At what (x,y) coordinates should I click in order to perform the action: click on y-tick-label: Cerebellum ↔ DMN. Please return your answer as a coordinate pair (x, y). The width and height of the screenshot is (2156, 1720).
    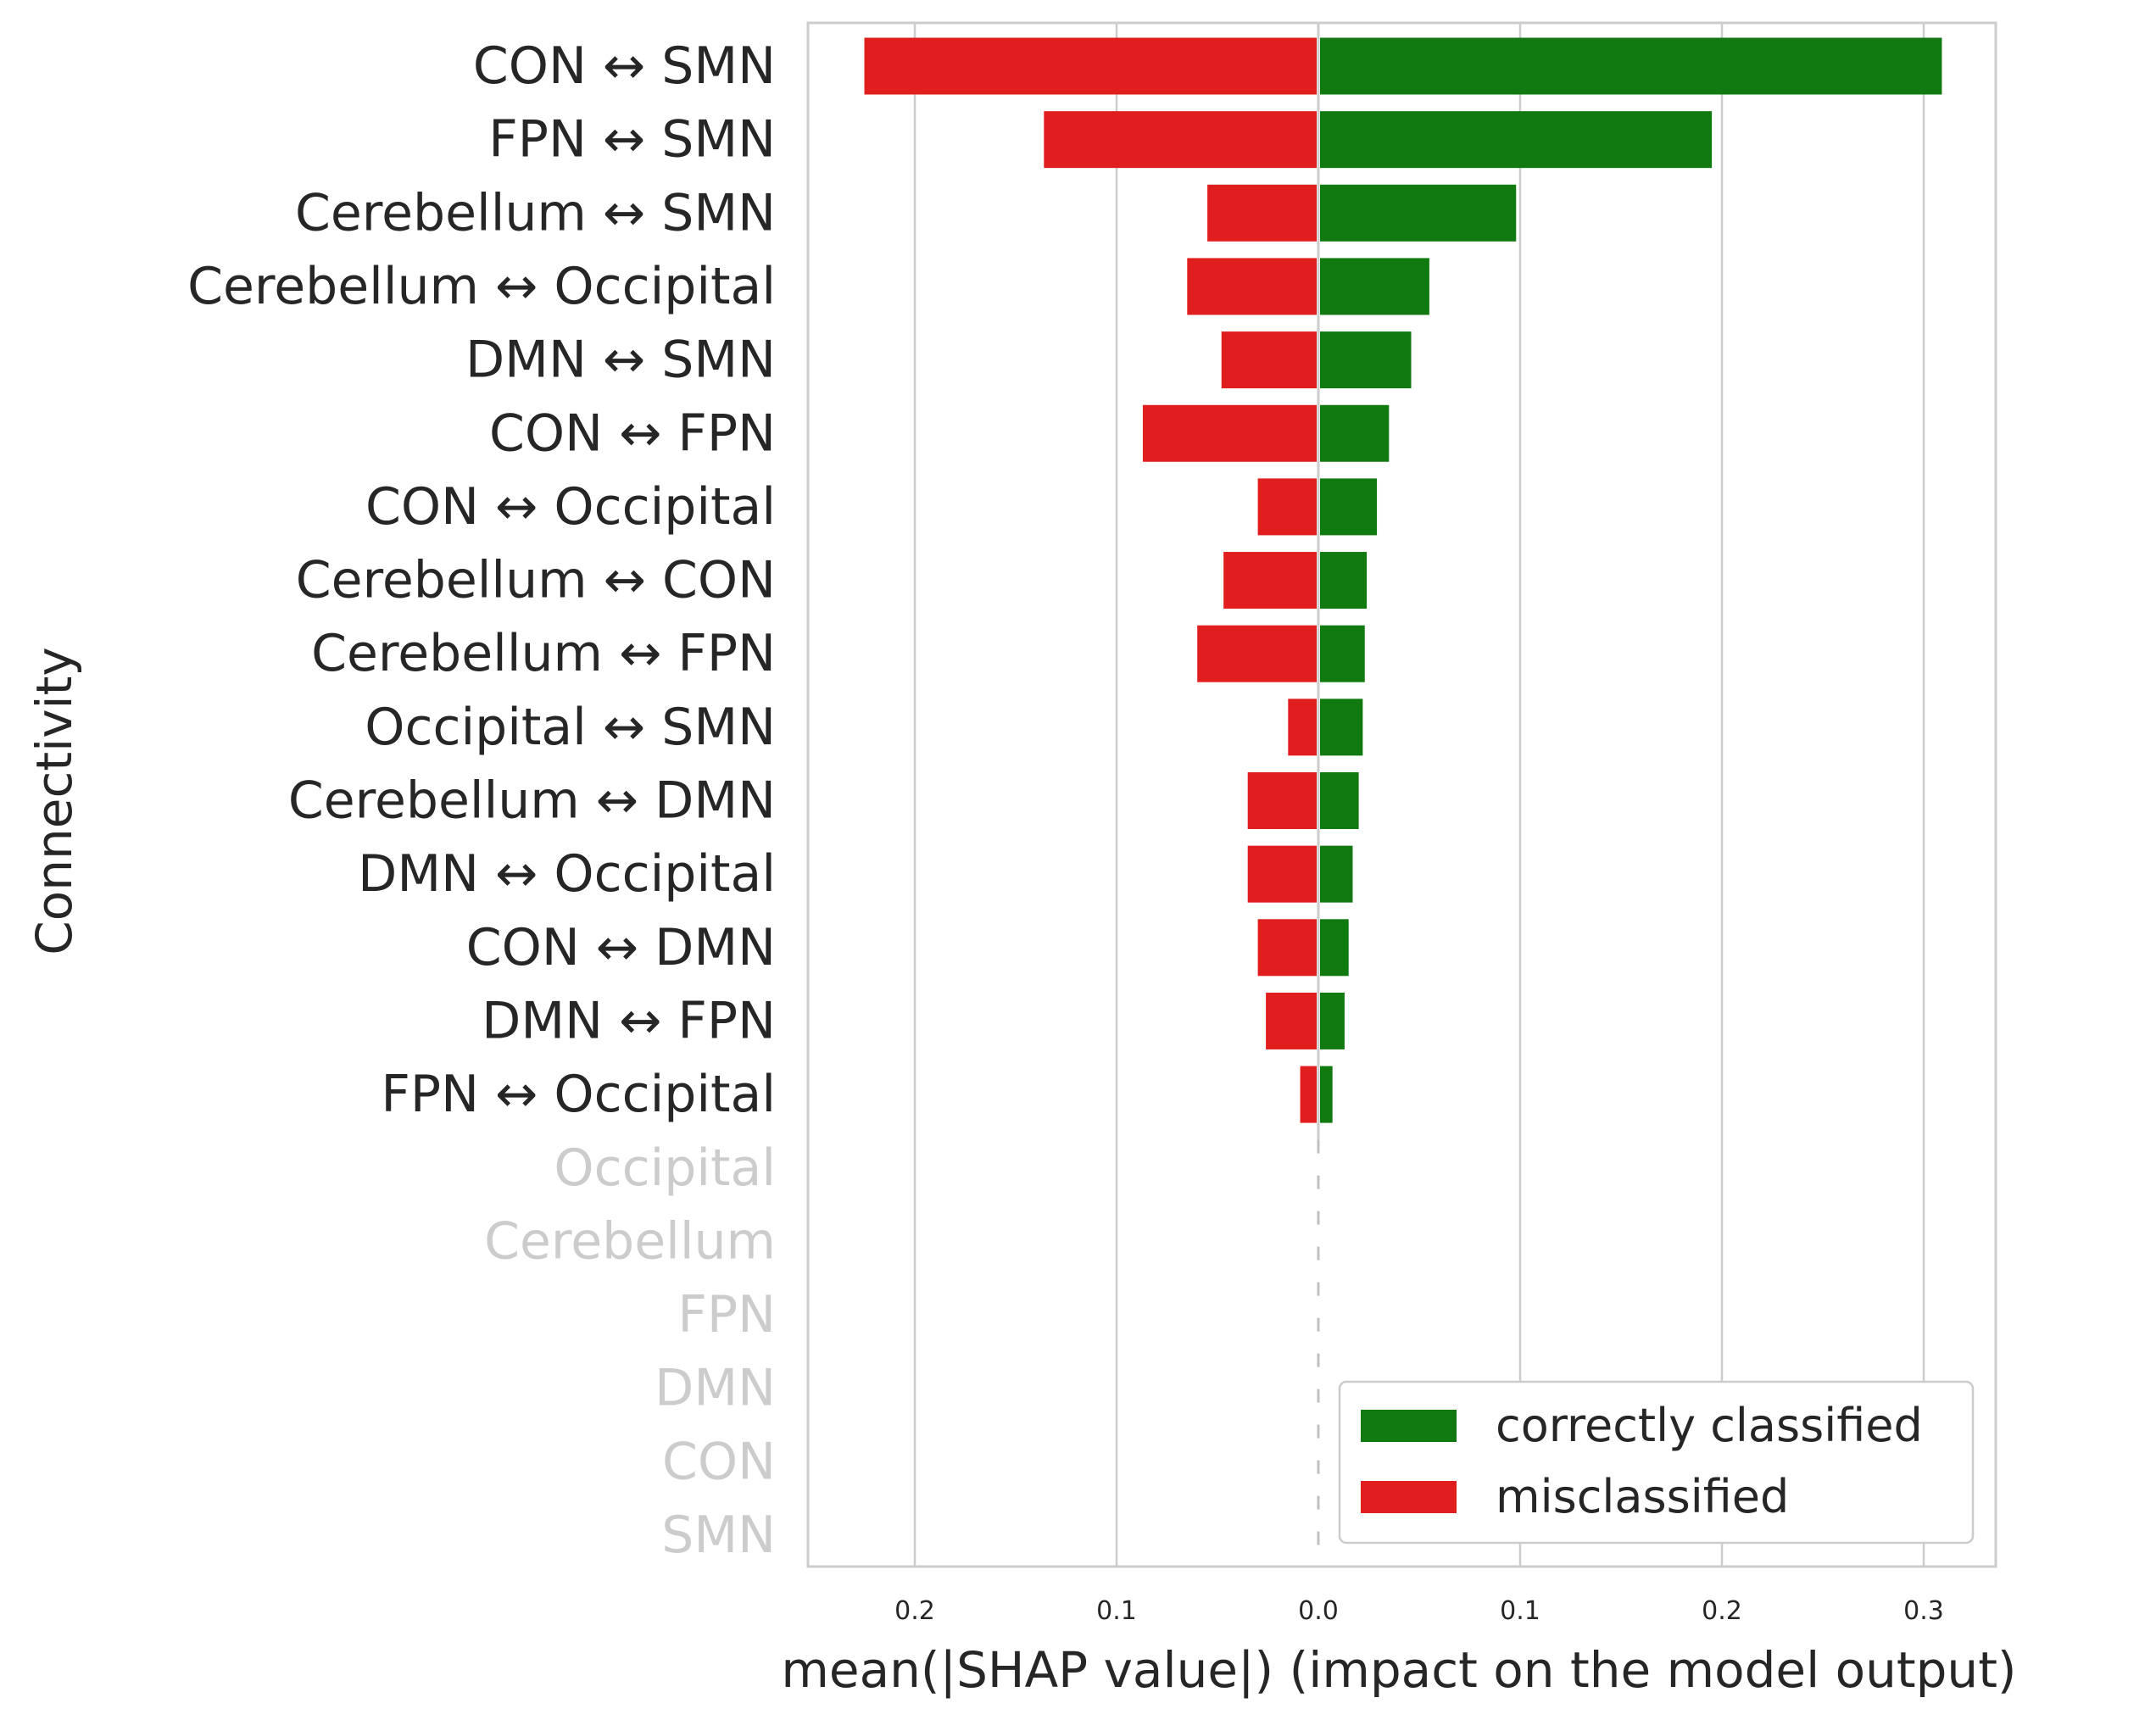
    Looking at the image, I should click on (532, 801).